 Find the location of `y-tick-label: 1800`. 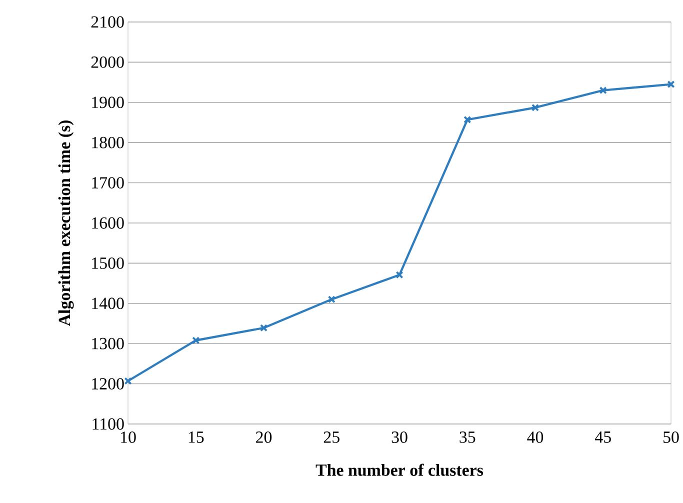

y-tick-label: 1800 is located at coordinates (108, 142).